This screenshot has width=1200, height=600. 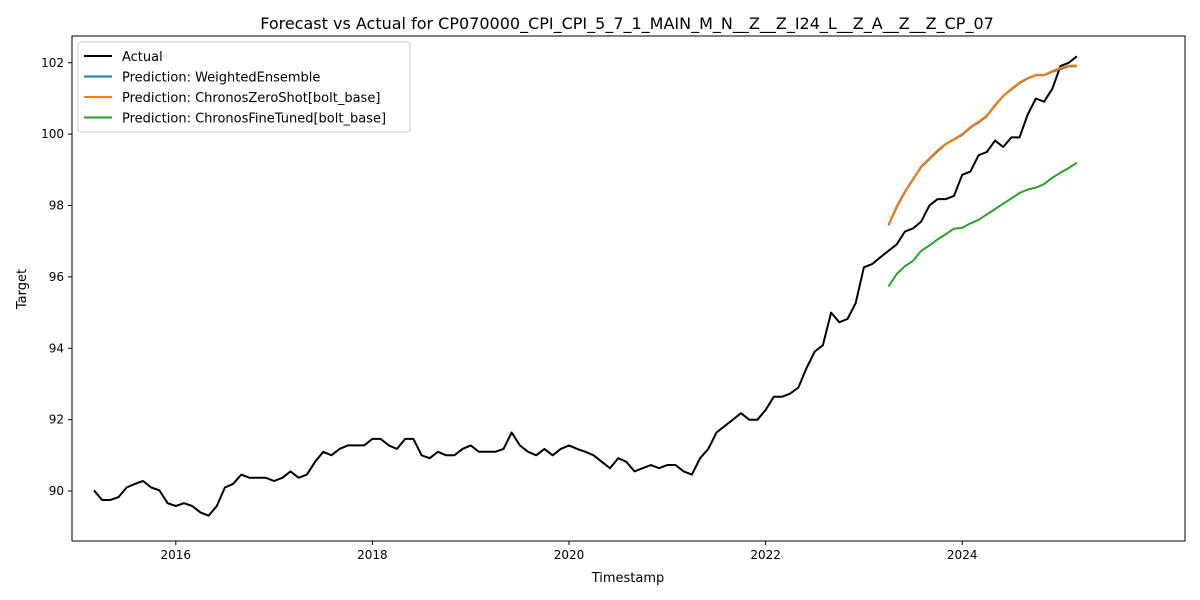 I want to click on legend-box, so click(x=244, y=87).